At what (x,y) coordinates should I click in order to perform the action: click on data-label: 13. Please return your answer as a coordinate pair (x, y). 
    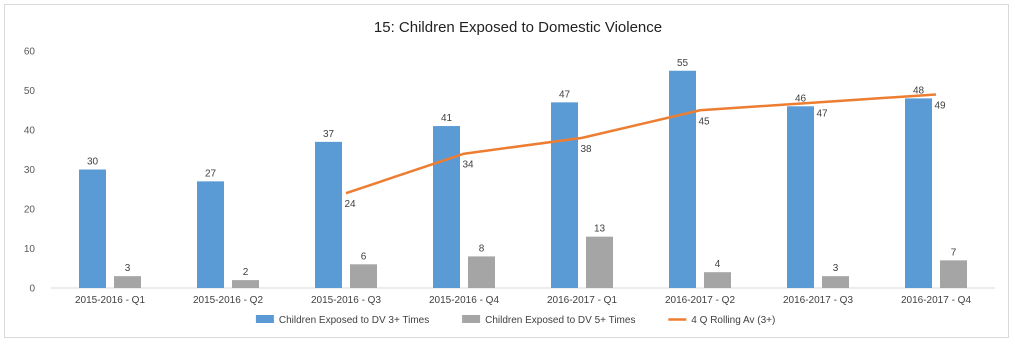
    Looking at the image, I should click on (600, 229).